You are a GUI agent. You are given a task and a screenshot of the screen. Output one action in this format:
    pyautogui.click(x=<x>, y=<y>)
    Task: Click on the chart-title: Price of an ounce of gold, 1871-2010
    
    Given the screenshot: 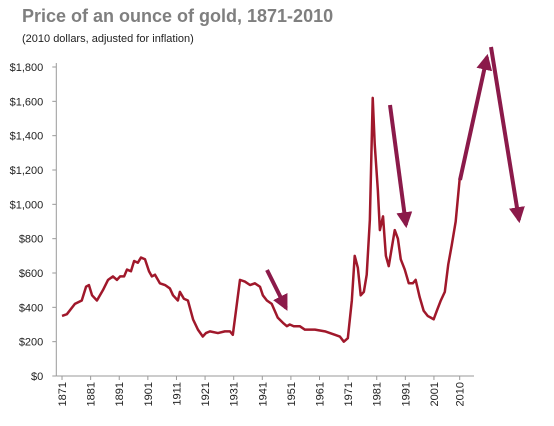 What is the action you would take?
    pyautogui.click(x=177, y=16)
    